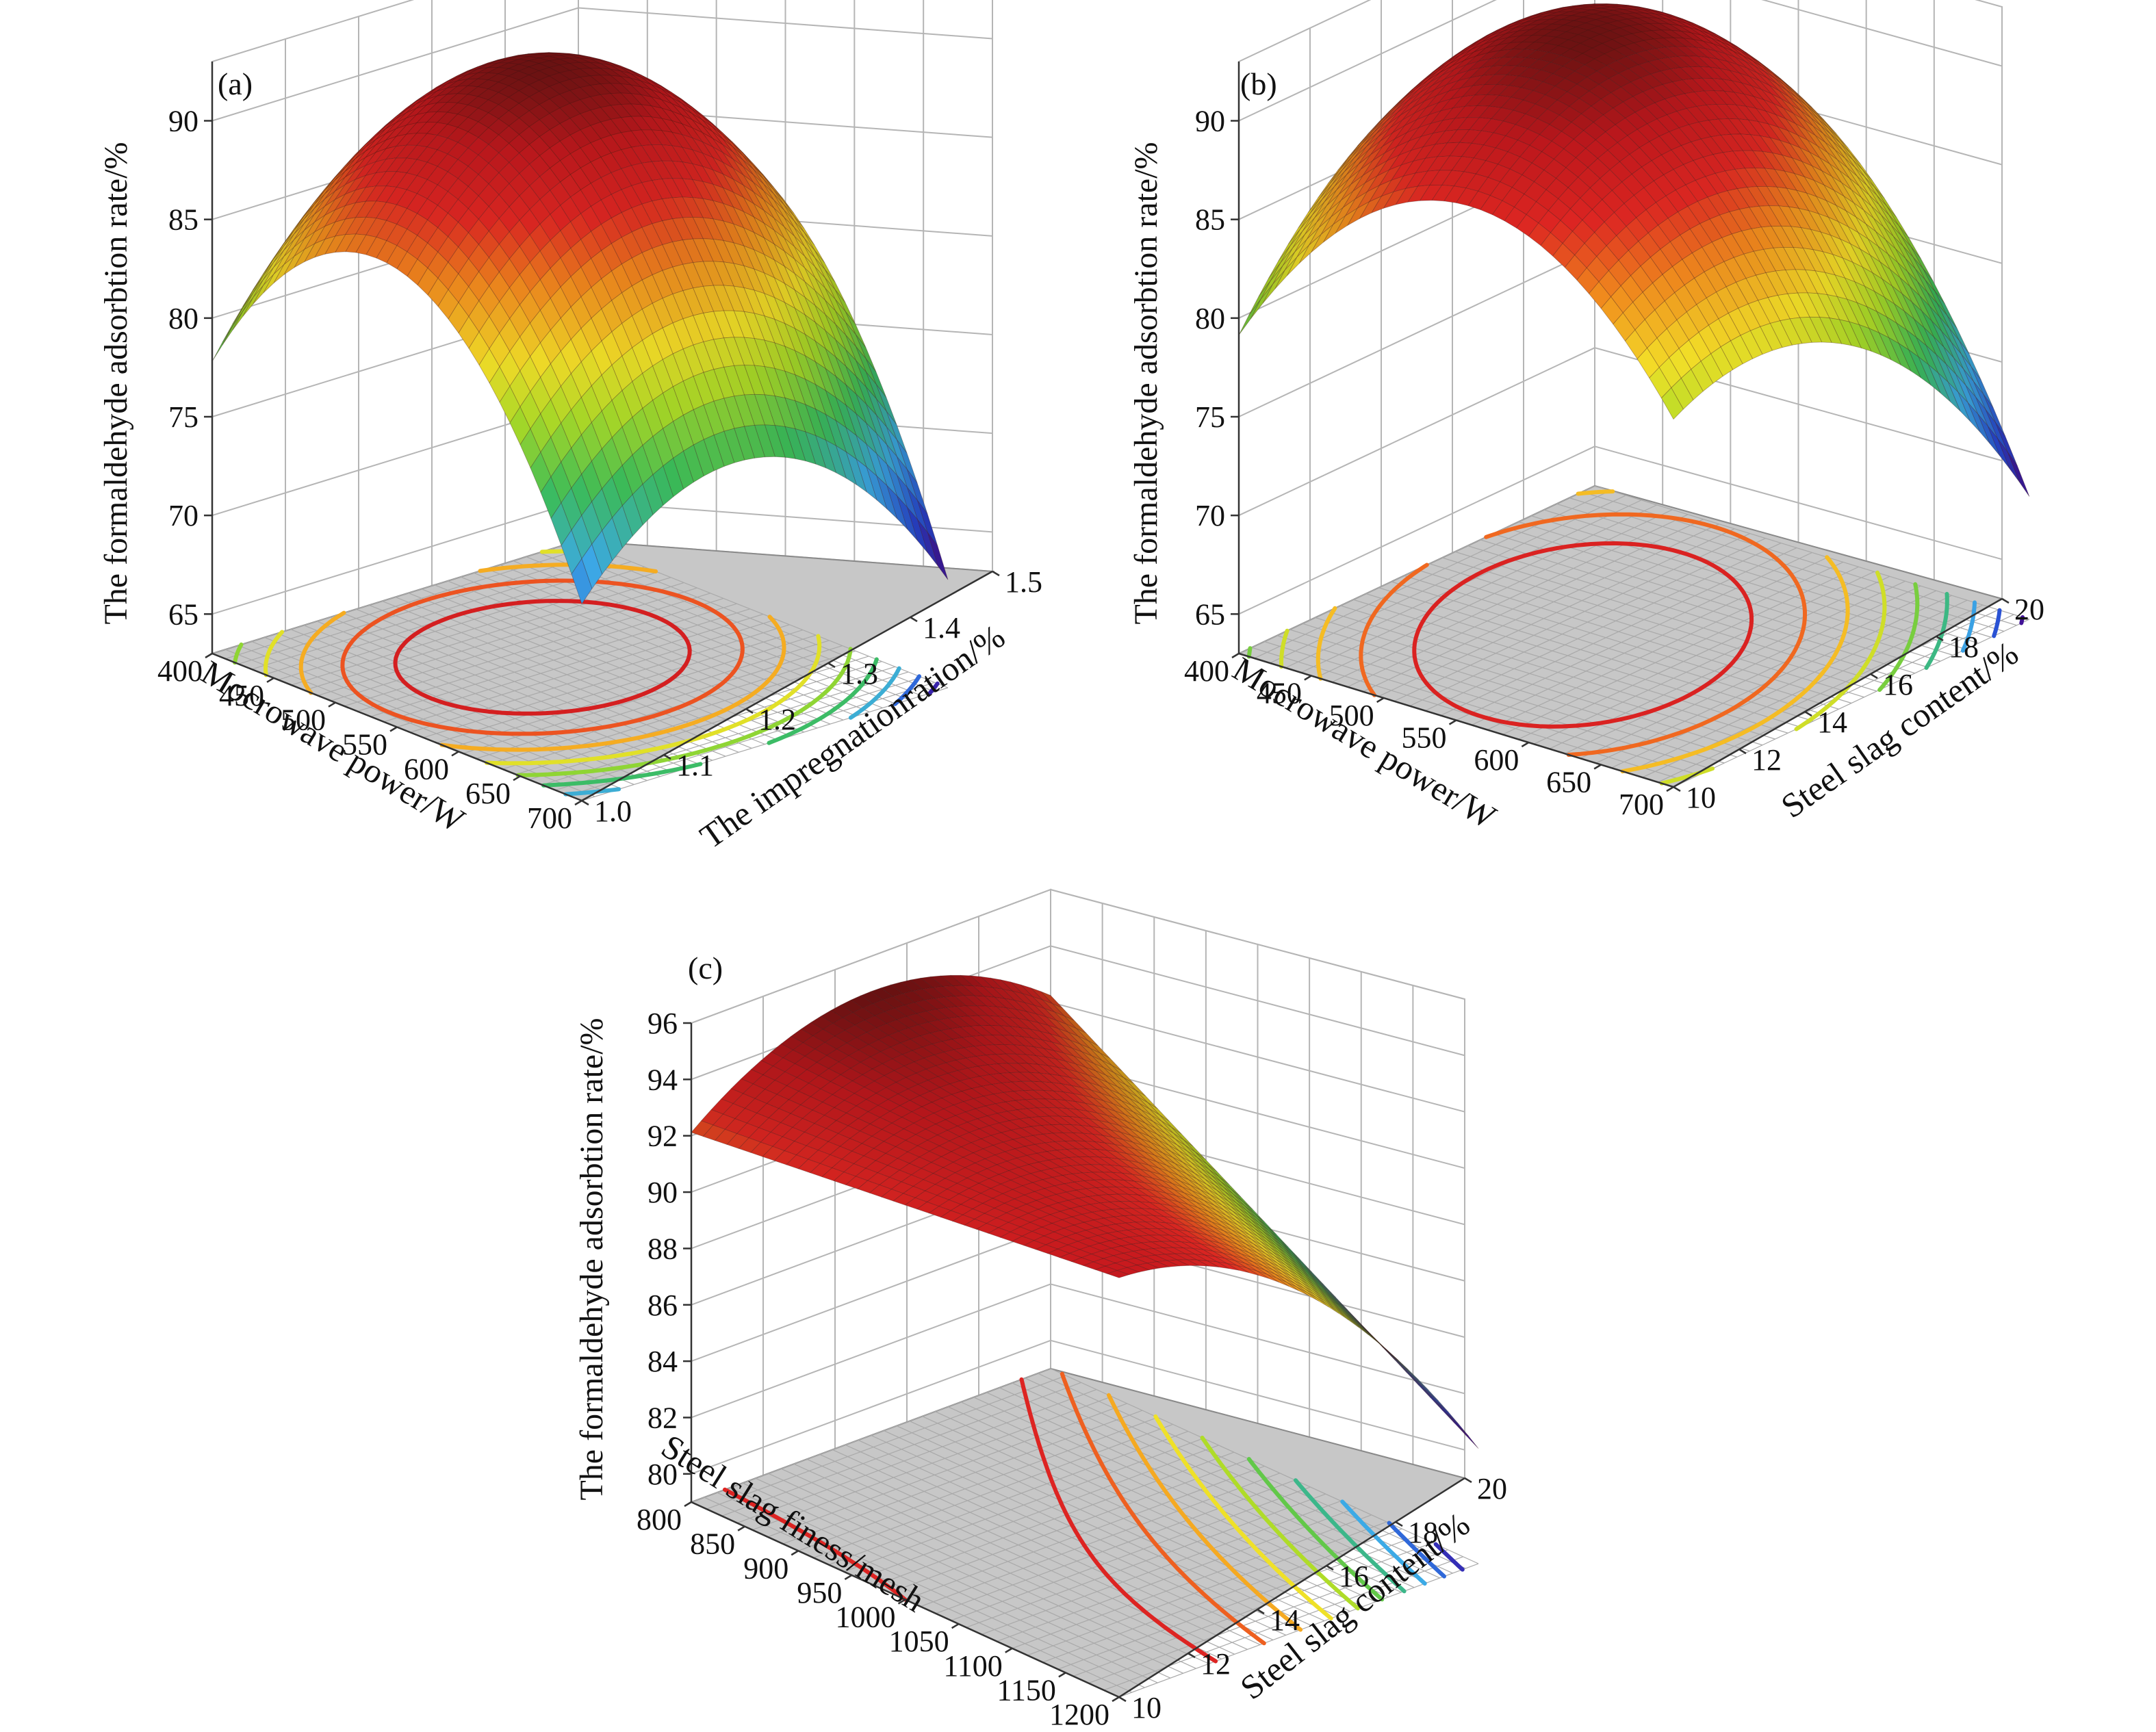 This screenshot has width=2156, height=1732. What do you see at coordinates (241, 695) in the screenshot?
I see `x-tick-label: 450` at bounding box center [241, 695].